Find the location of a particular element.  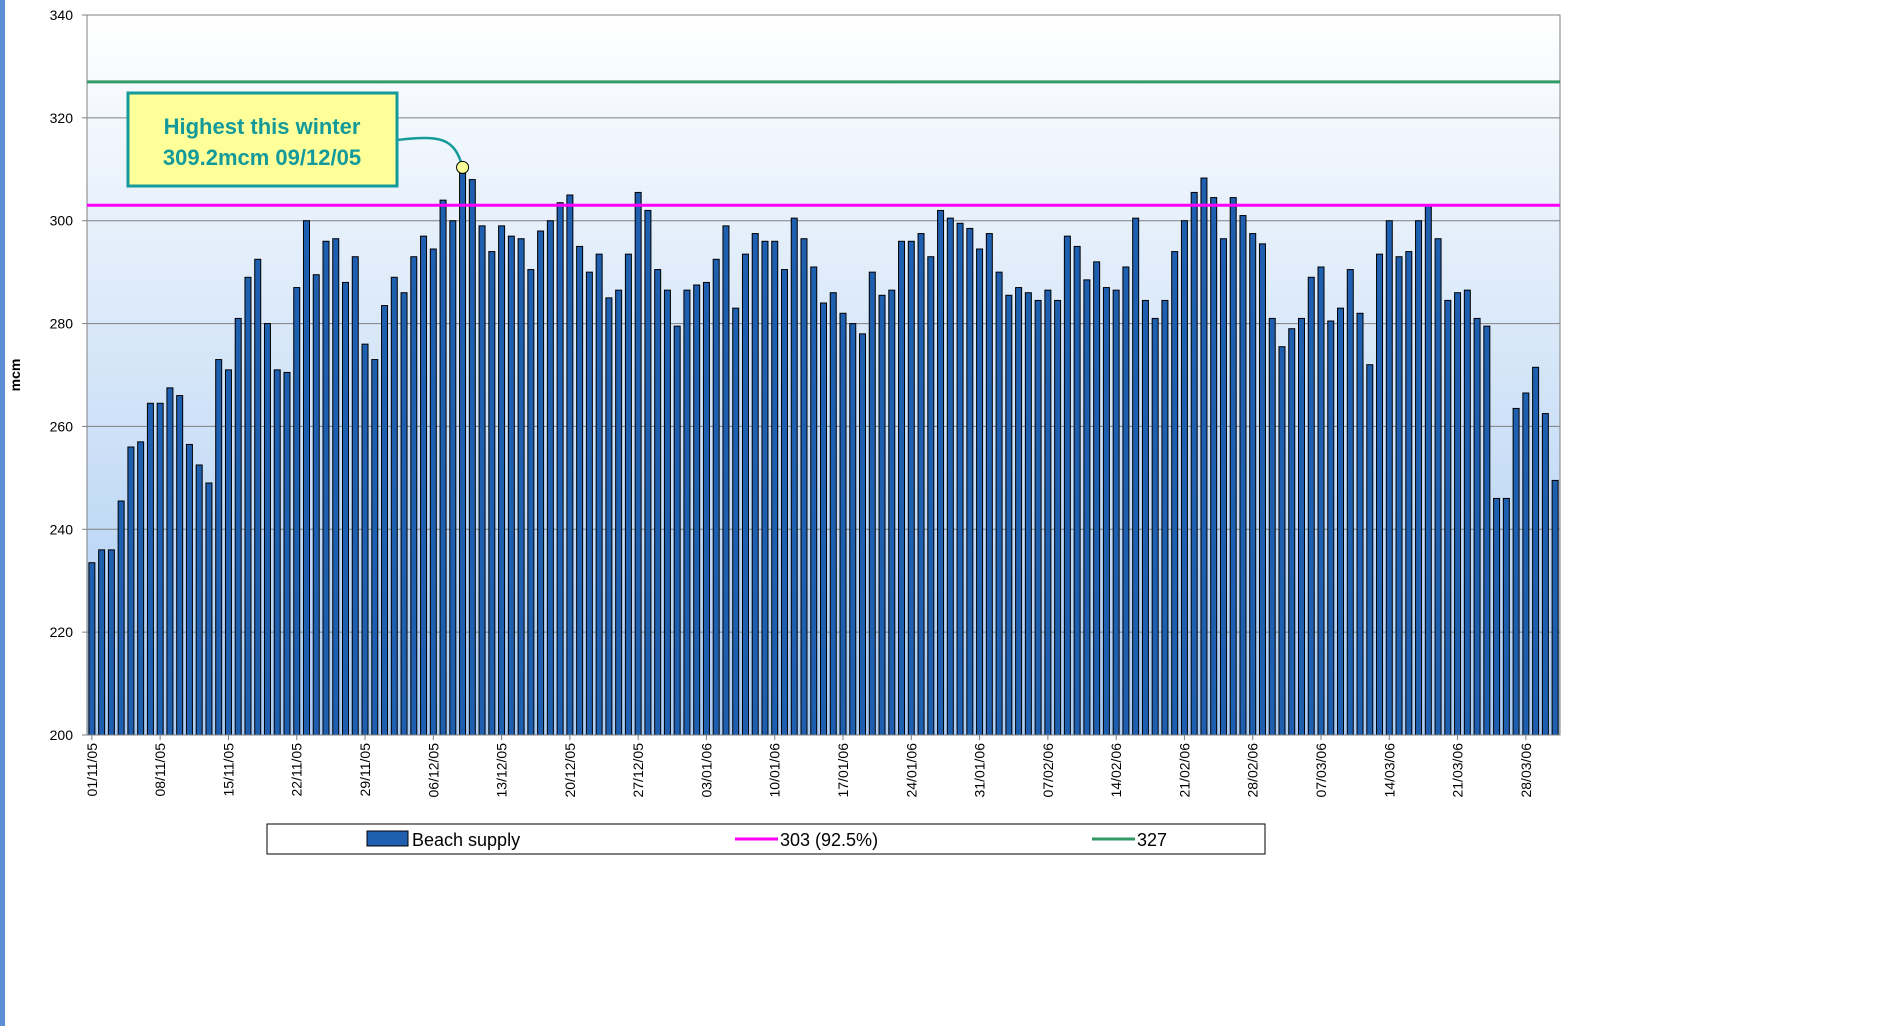

x-tick-label: 08/11/05 is located at coordinates (160, 770).